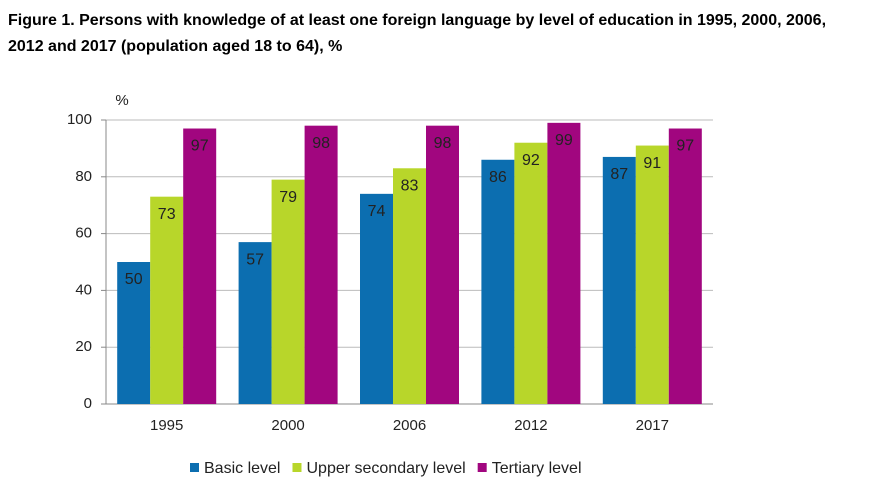 This screenshot has width=872, height=491. Describe the element at coordinates (166, 425) in the screenshot. I see `x-tick-label: 1995` at that location.